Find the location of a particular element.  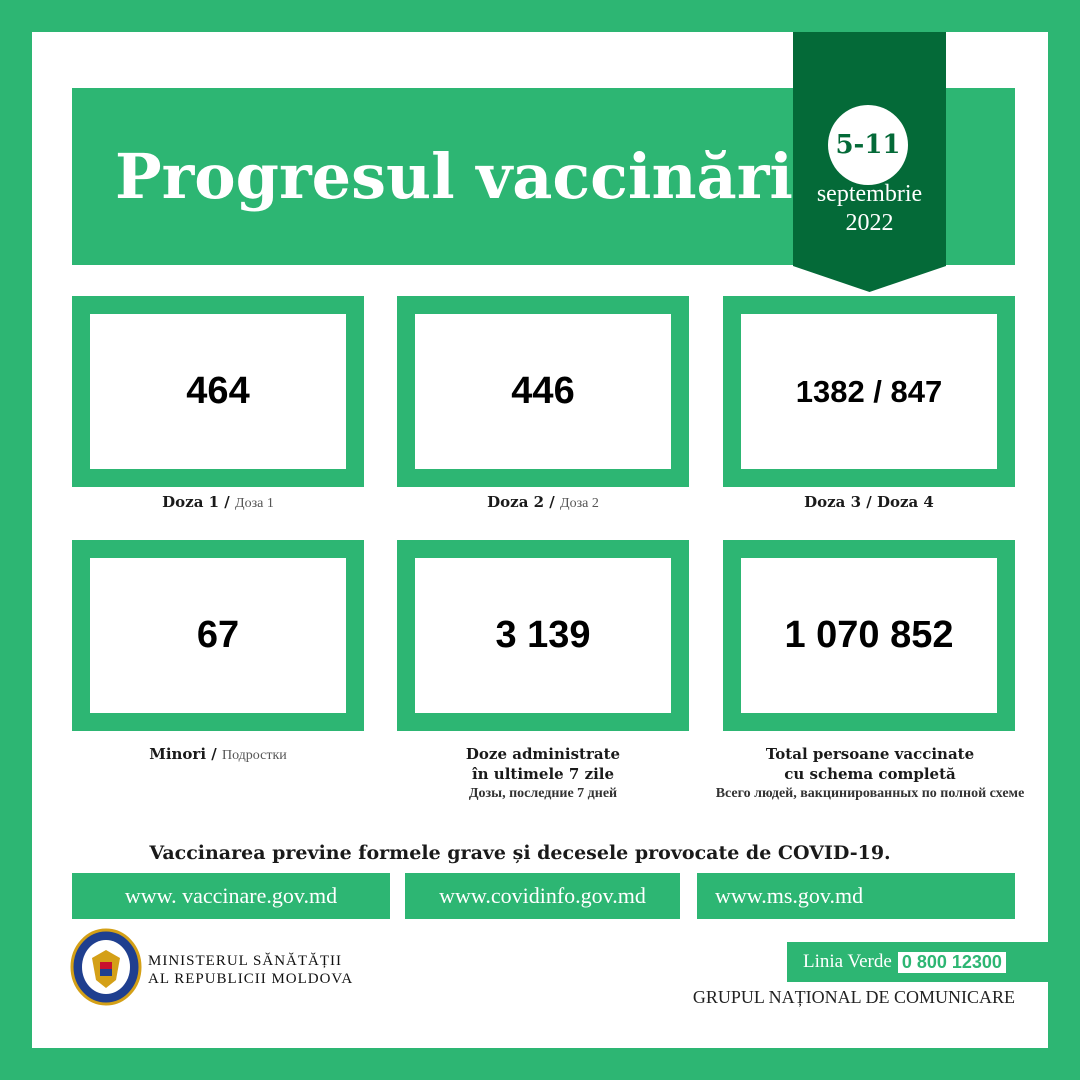

stat-value: 3 139 is located at coordinates (543, 635).